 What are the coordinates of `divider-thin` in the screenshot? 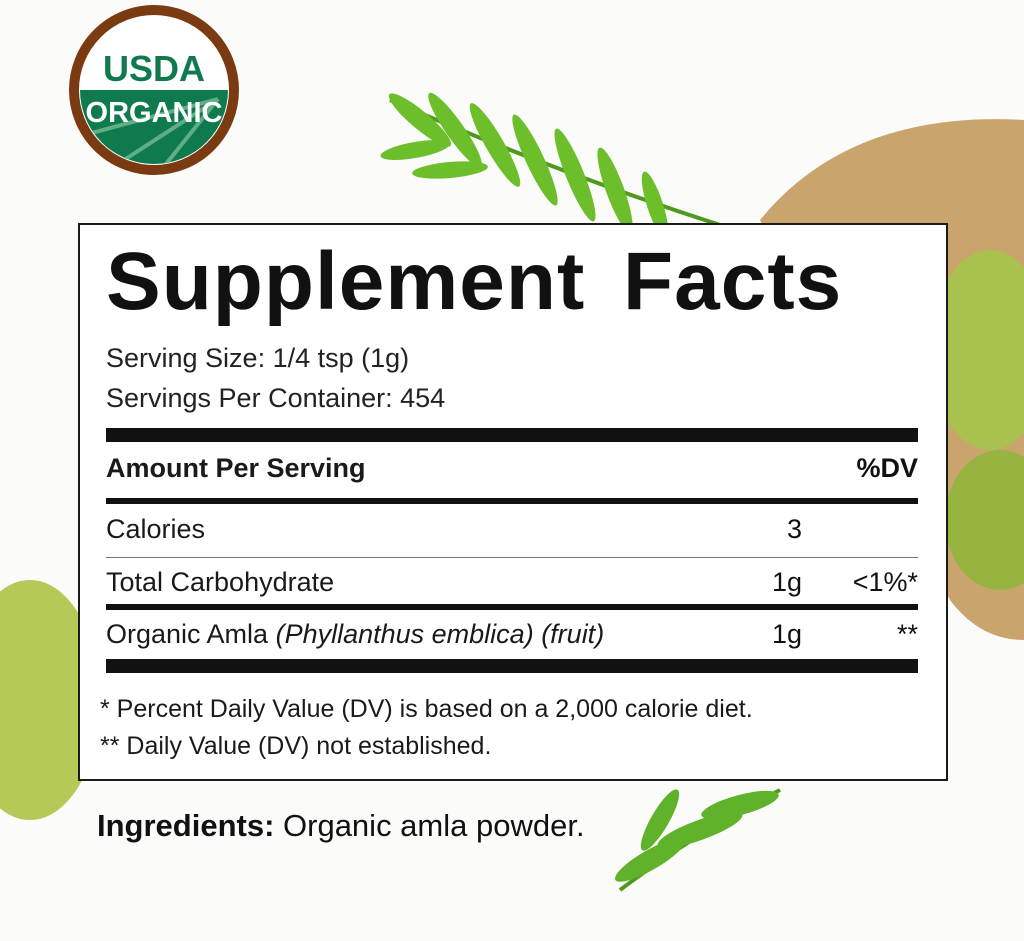 It's located at (512, 557).